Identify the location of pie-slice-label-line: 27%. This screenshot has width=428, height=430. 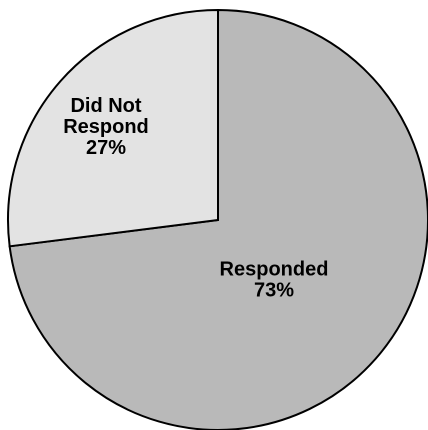
(106, 148).